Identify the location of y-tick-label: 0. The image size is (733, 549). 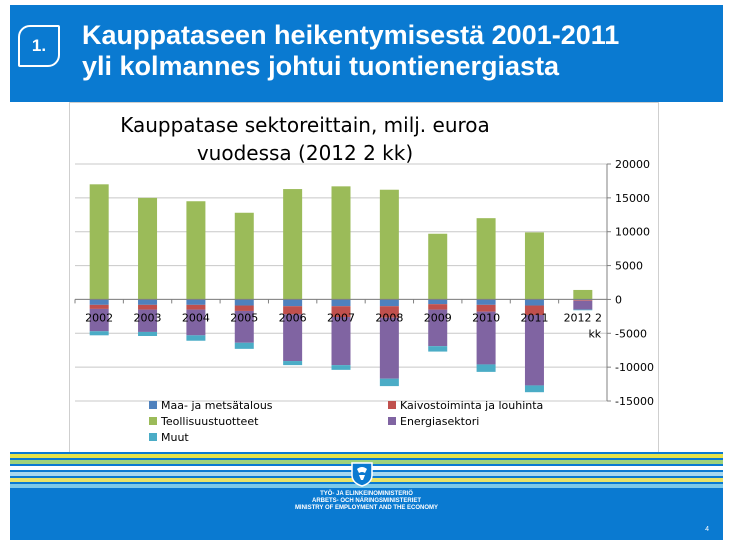
(618, 299).